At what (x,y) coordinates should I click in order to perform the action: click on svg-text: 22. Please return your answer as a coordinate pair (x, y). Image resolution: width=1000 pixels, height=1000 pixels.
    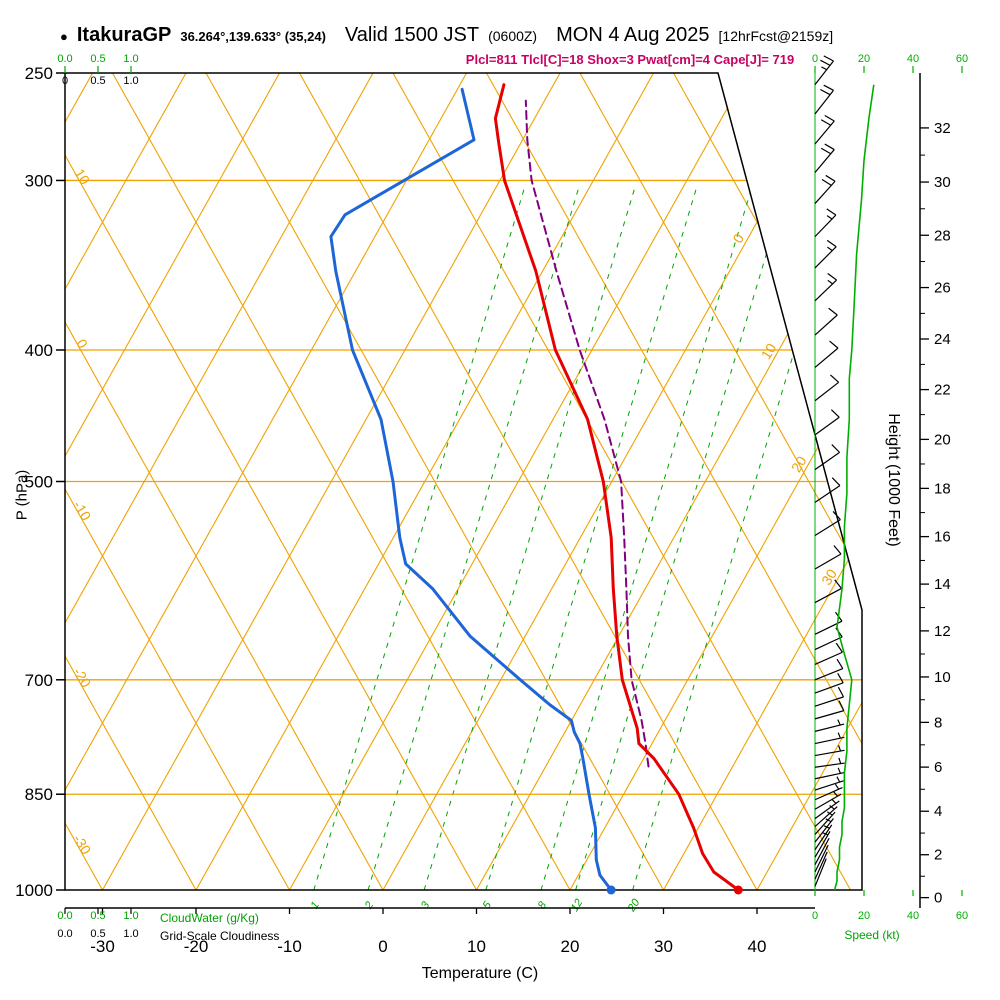
    Looking at the image, I should click on (942, 390).